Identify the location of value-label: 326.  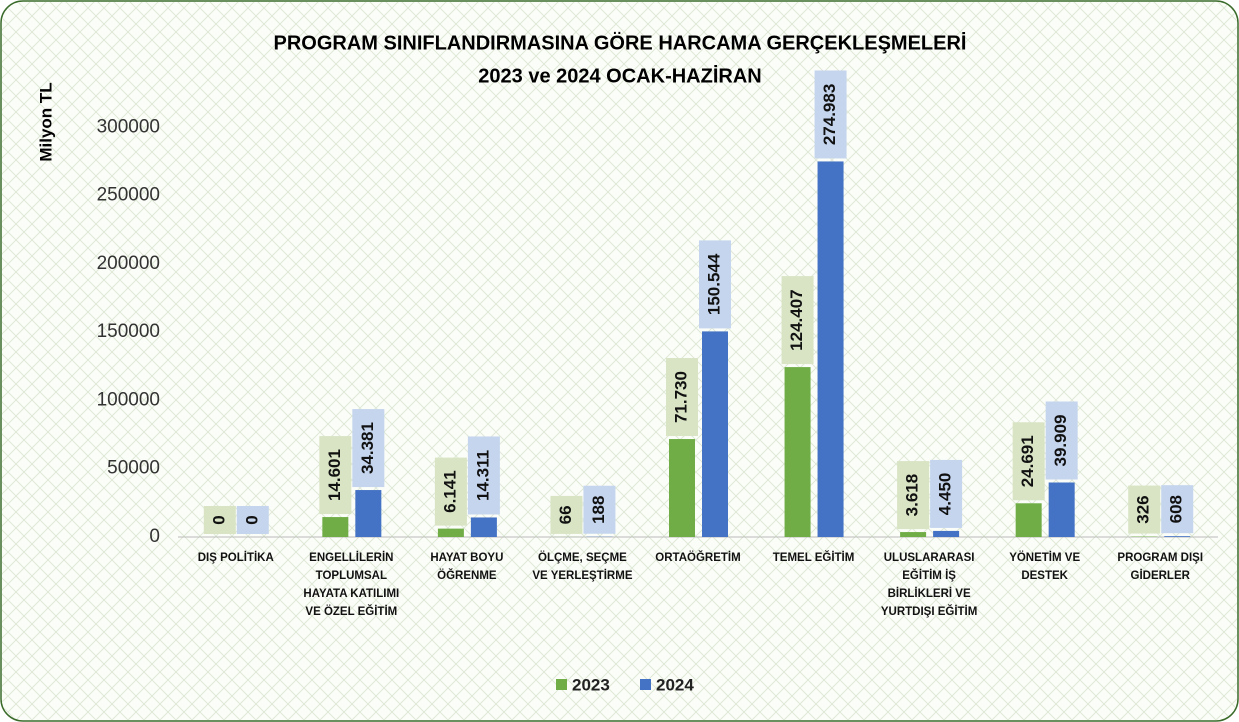
(1143, 509).